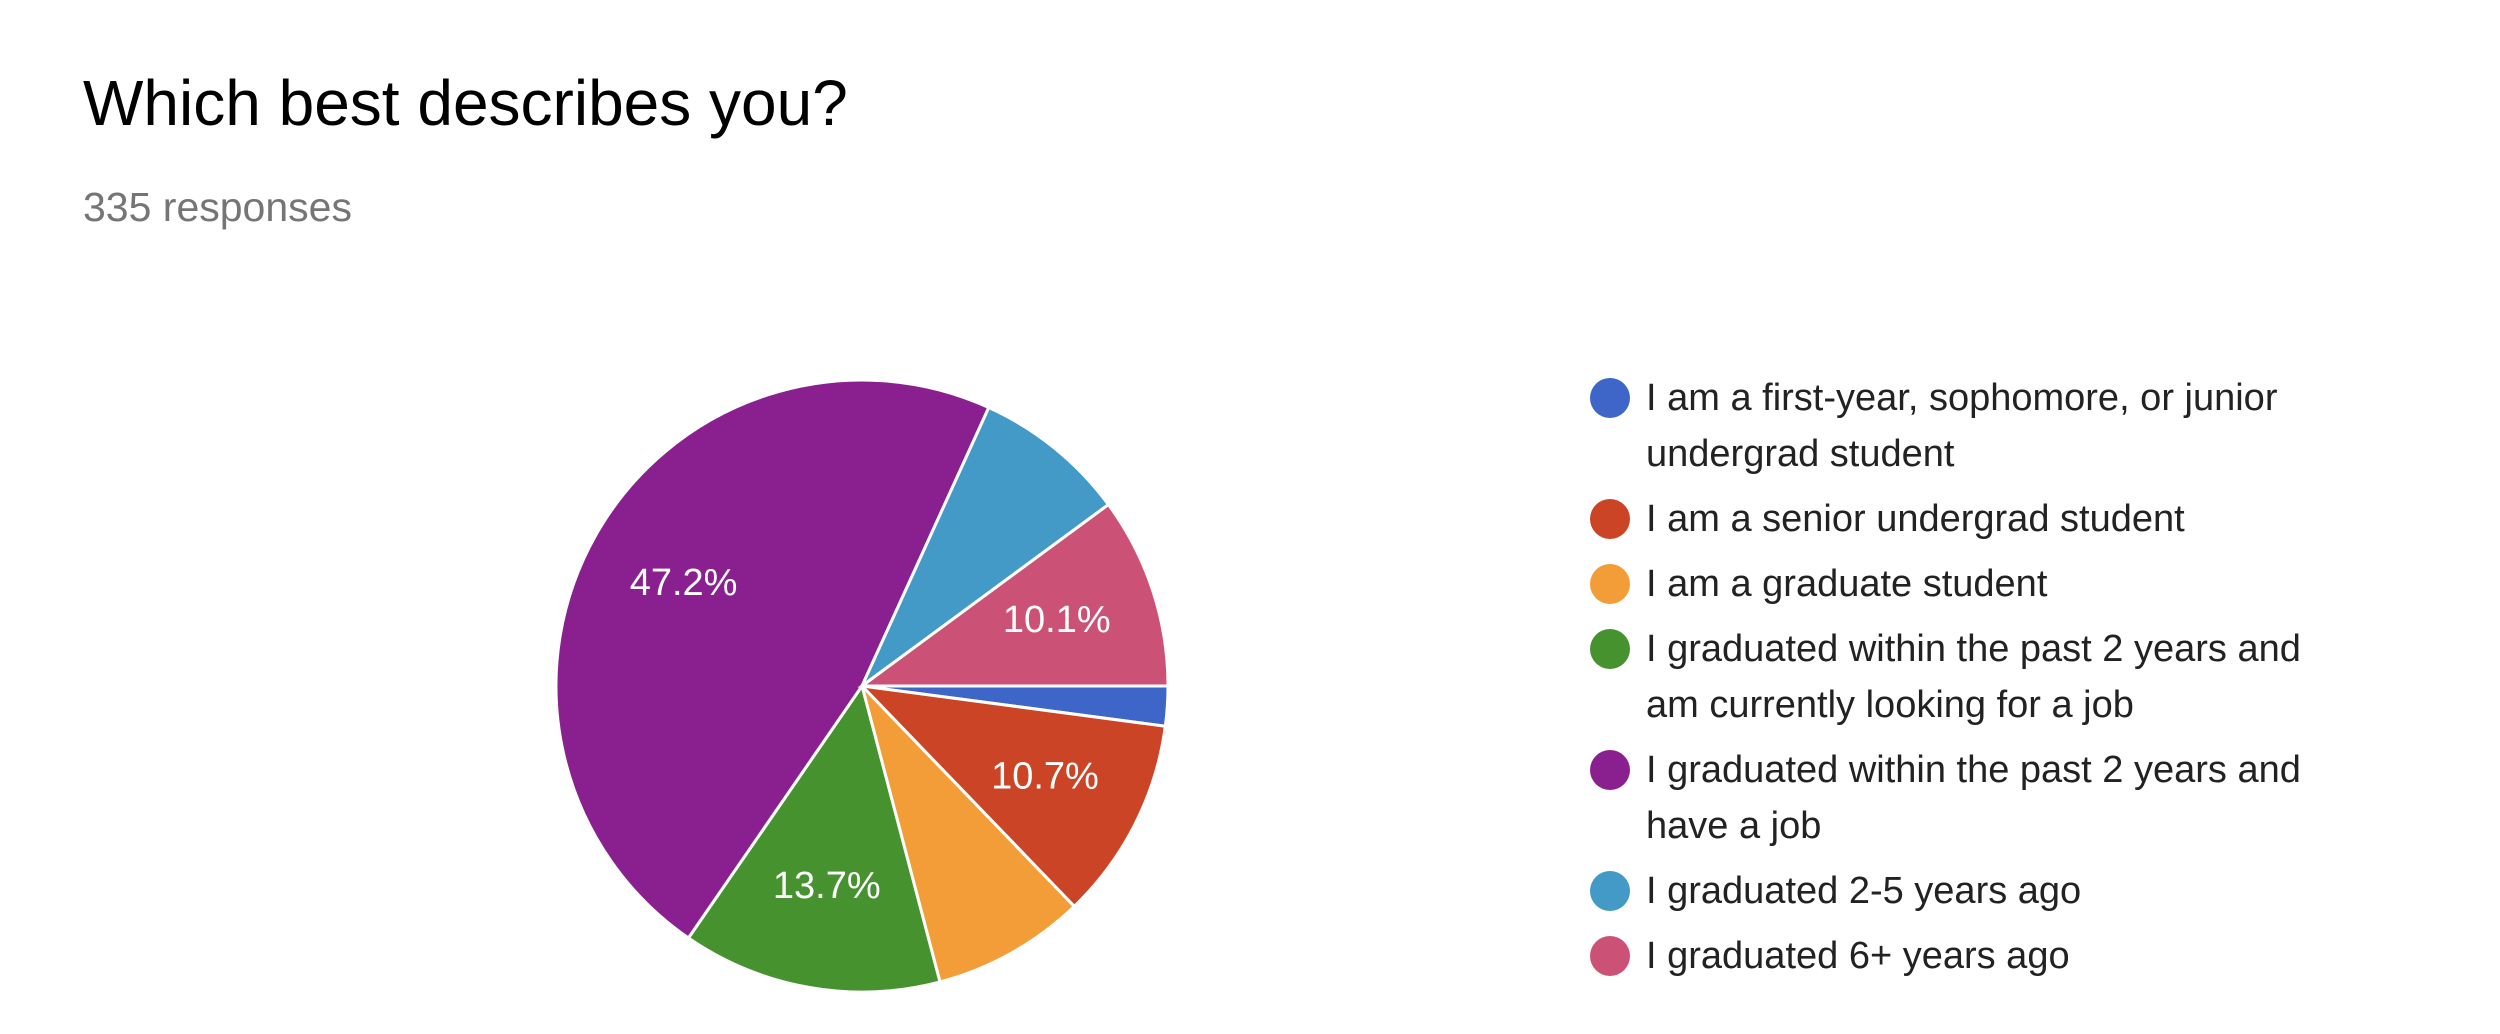  I want to click on legend-label: I am a senior undergrad student, so click(1915, 519).